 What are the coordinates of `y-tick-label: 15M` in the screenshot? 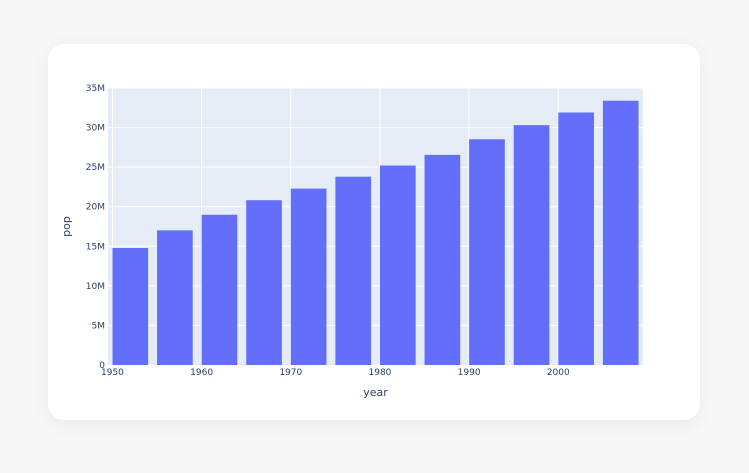 It's located at (95, 247).